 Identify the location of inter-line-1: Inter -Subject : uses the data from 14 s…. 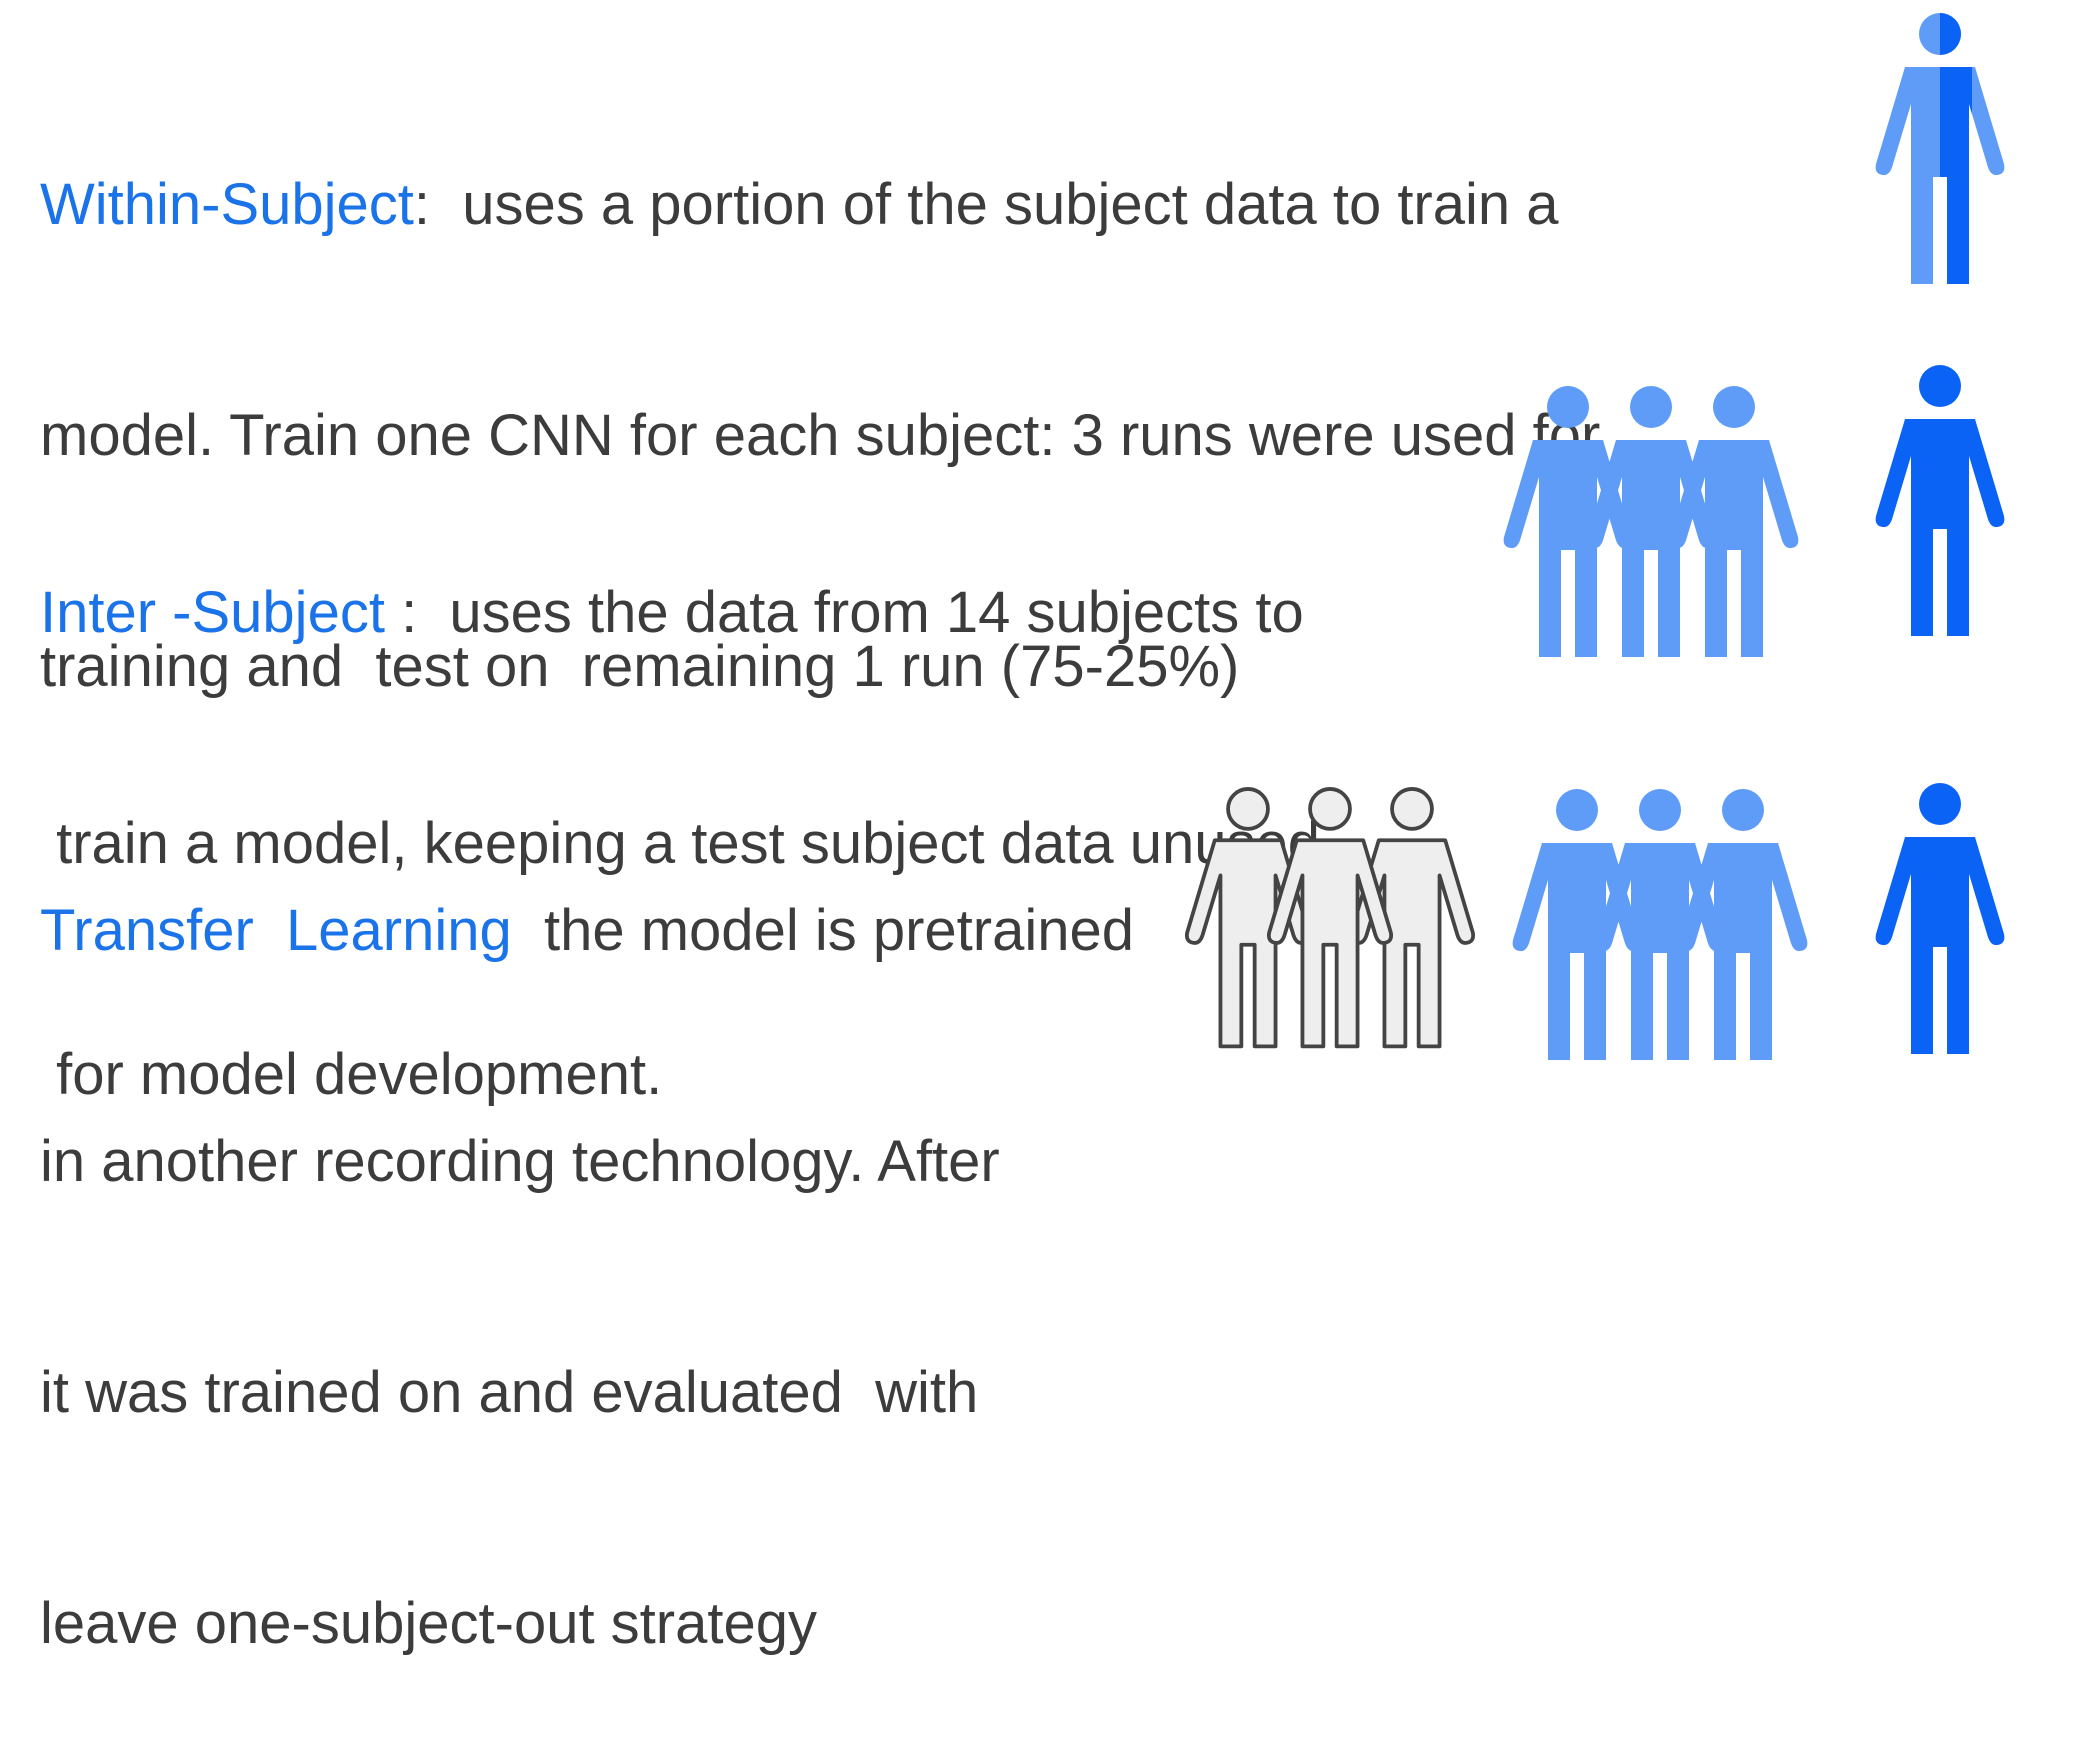
(680, 612).